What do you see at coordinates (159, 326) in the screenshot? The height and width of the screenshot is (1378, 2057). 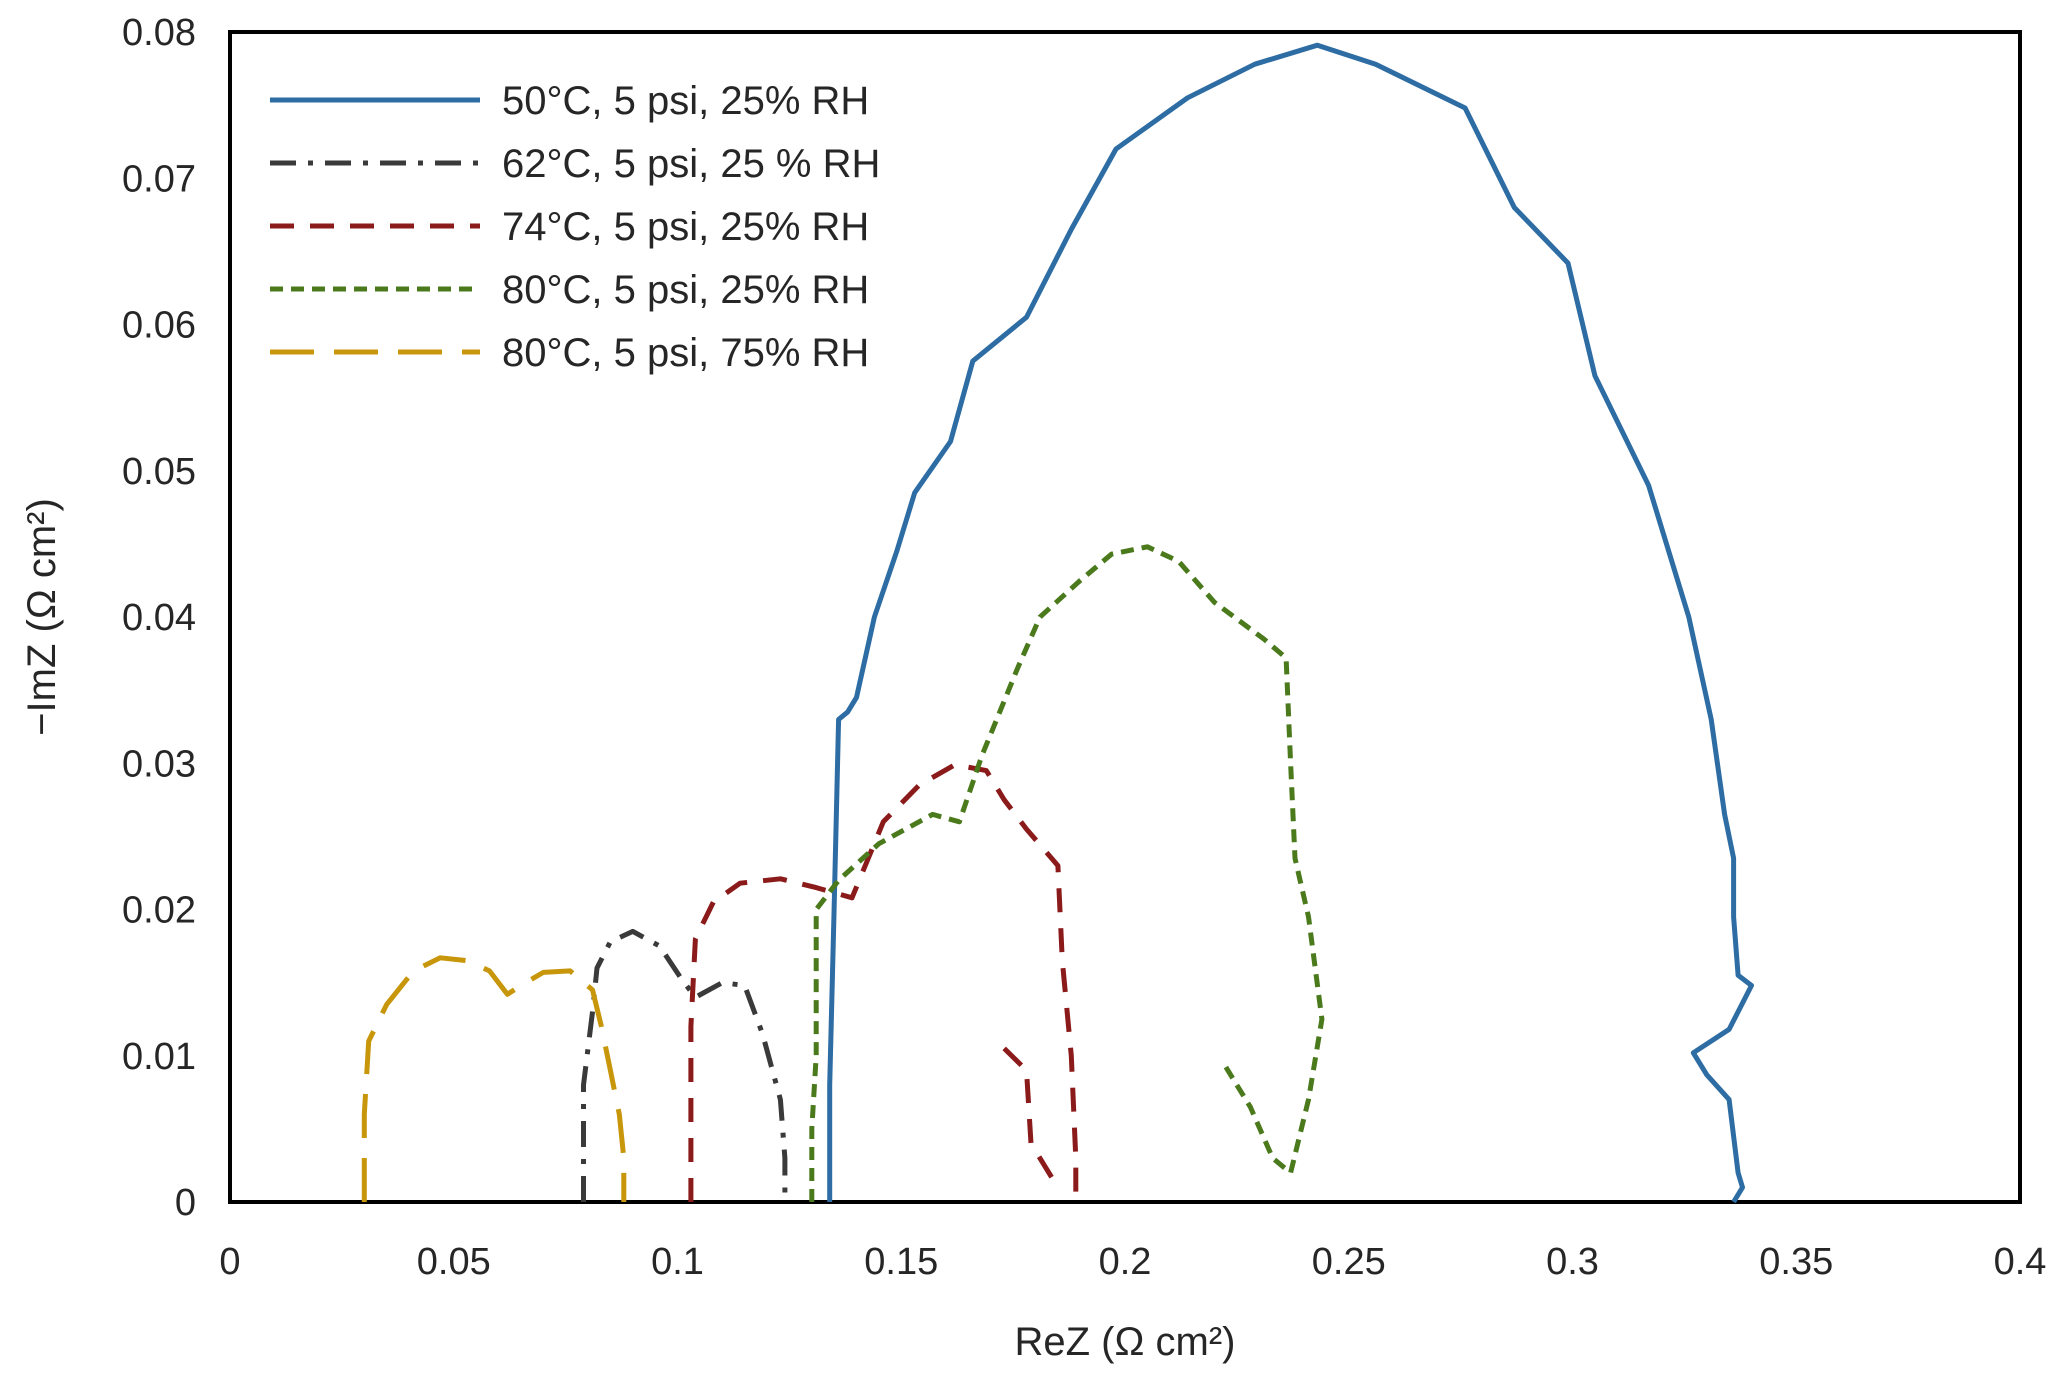 I see `y-tick-label: 0.06` at bounding box center [159, 326].